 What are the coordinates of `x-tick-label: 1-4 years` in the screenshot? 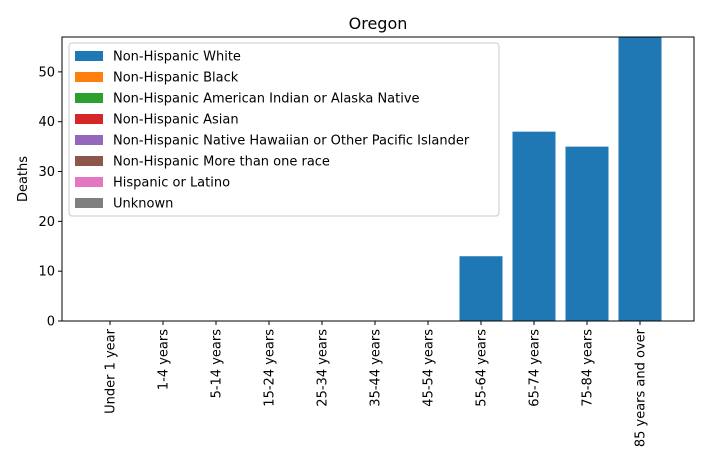 It's located at (164, 359).